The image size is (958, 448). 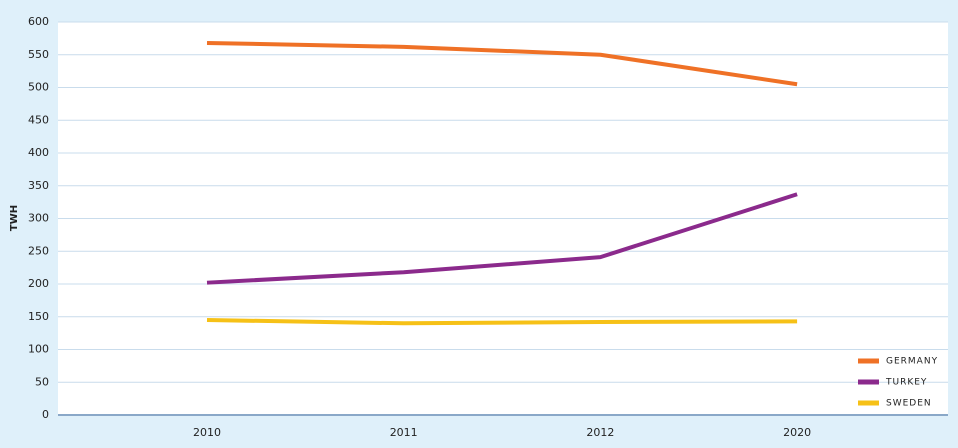 What do you see at coordinates (38, 250) in the screenshot?
I see `y-tick-label: 250` at bounding box center [38, 250].